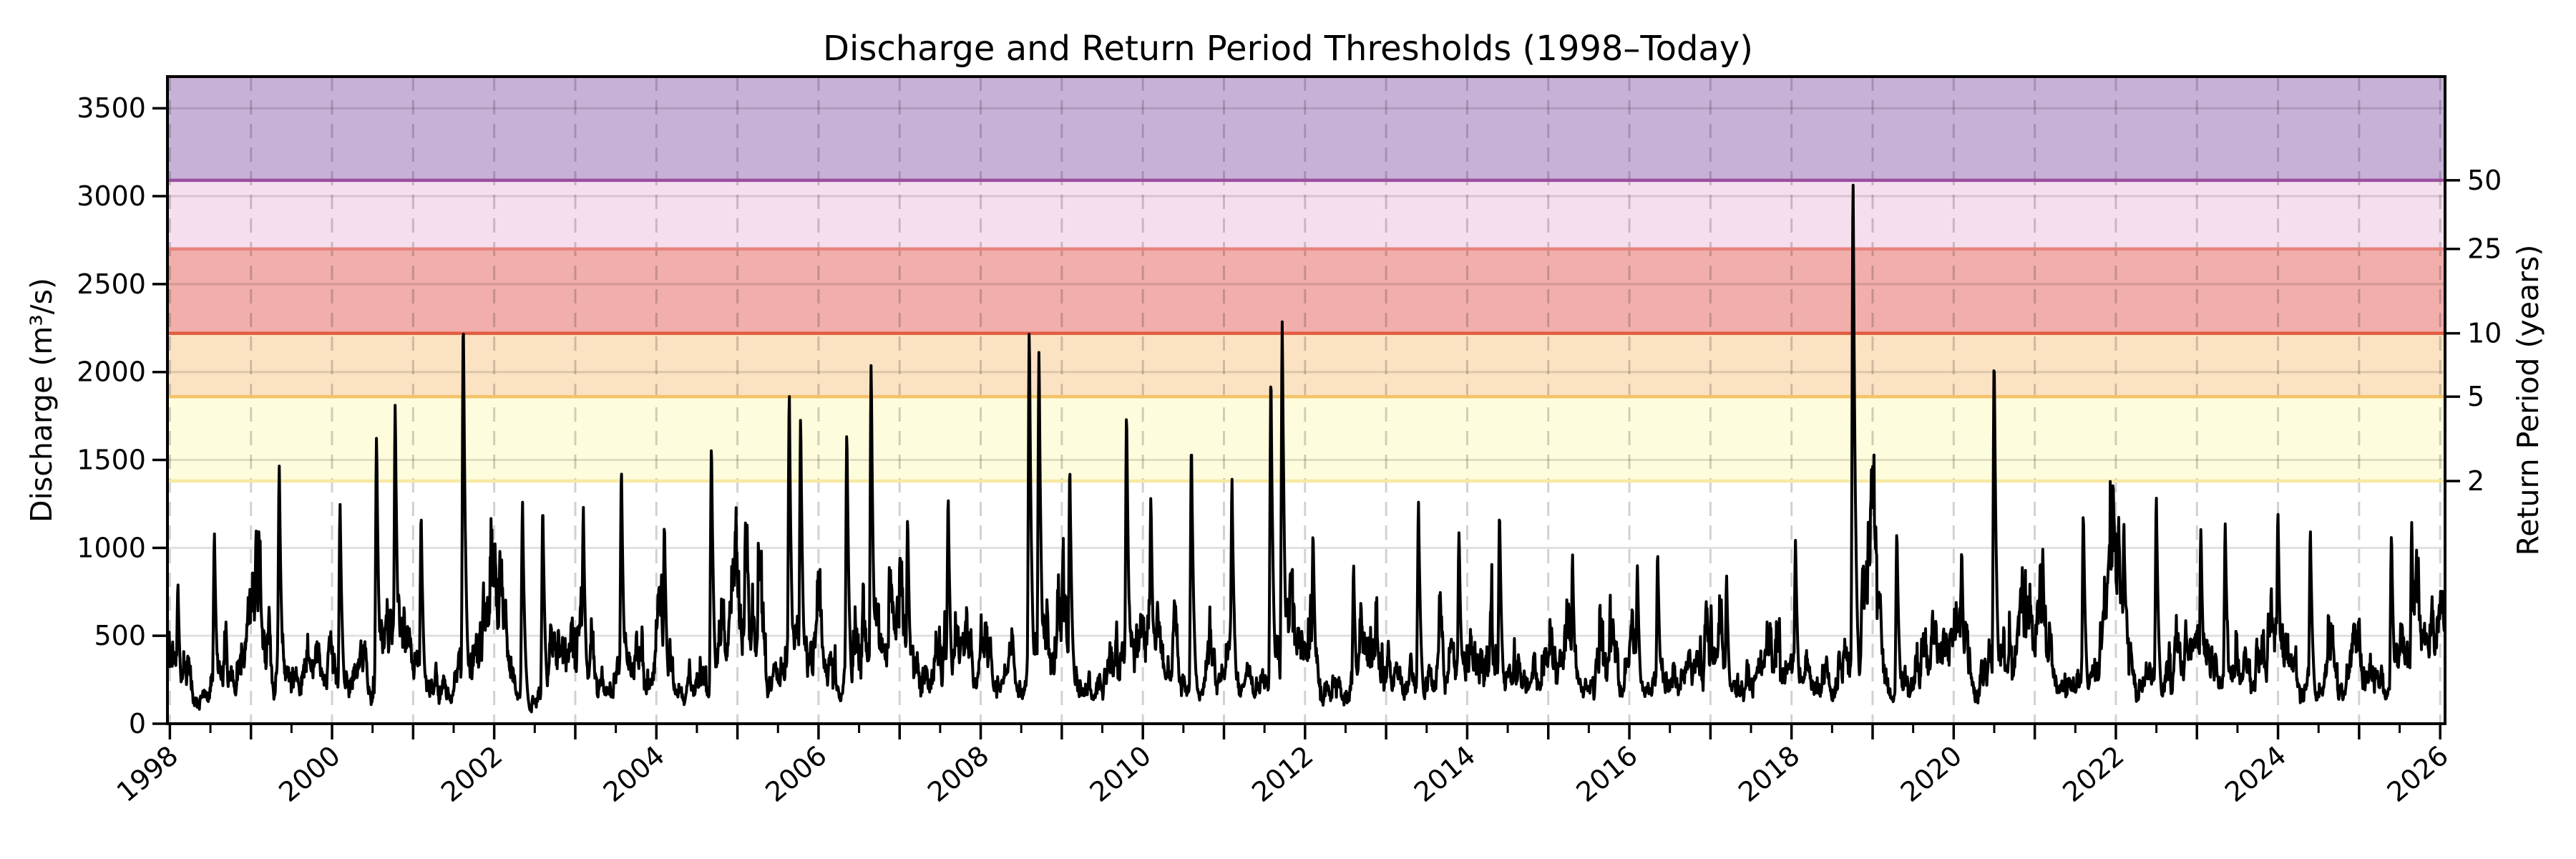 The height and width of the screenshot is (859, 2576). What do you see at coordinates (111, 372) in the screenshot?
I see `y-tick-label: 2000` at bounding box center [111, 372].